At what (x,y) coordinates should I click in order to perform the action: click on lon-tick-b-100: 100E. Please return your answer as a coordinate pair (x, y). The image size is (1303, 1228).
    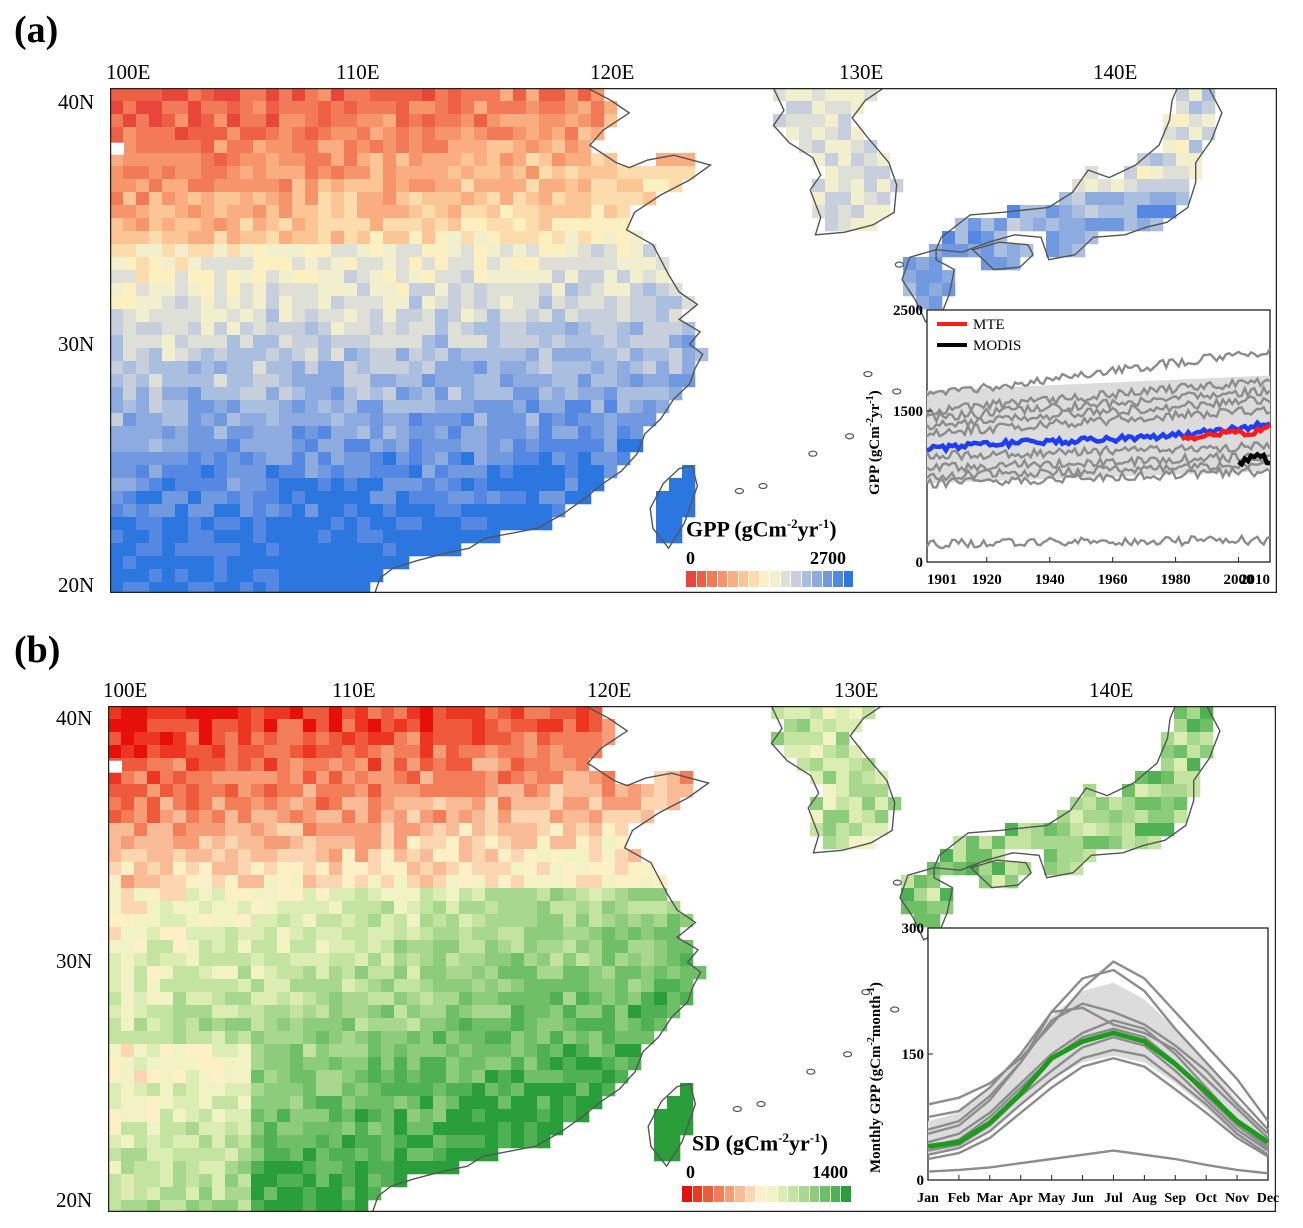
    Looking at the image, I should click on (125, 690).